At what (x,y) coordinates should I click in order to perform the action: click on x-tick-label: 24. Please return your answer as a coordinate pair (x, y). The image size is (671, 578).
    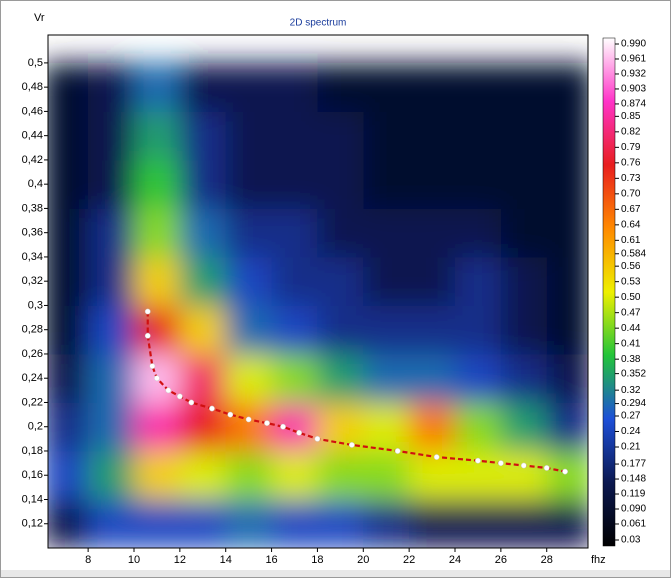
    Looking at the image, I should click on (455, 560).